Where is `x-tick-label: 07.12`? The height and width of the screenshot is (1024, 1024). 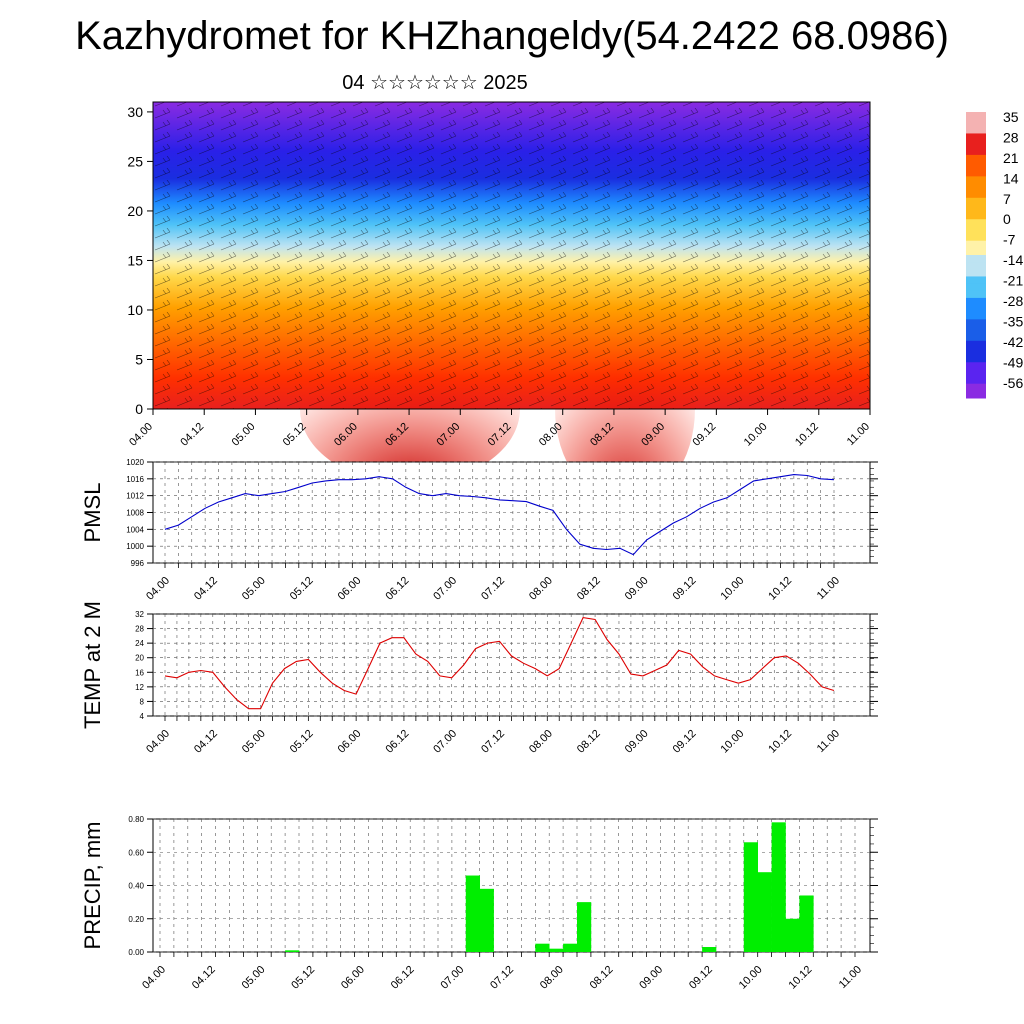 x-tick-label: 07.12 is located at coordinates (502, 978).